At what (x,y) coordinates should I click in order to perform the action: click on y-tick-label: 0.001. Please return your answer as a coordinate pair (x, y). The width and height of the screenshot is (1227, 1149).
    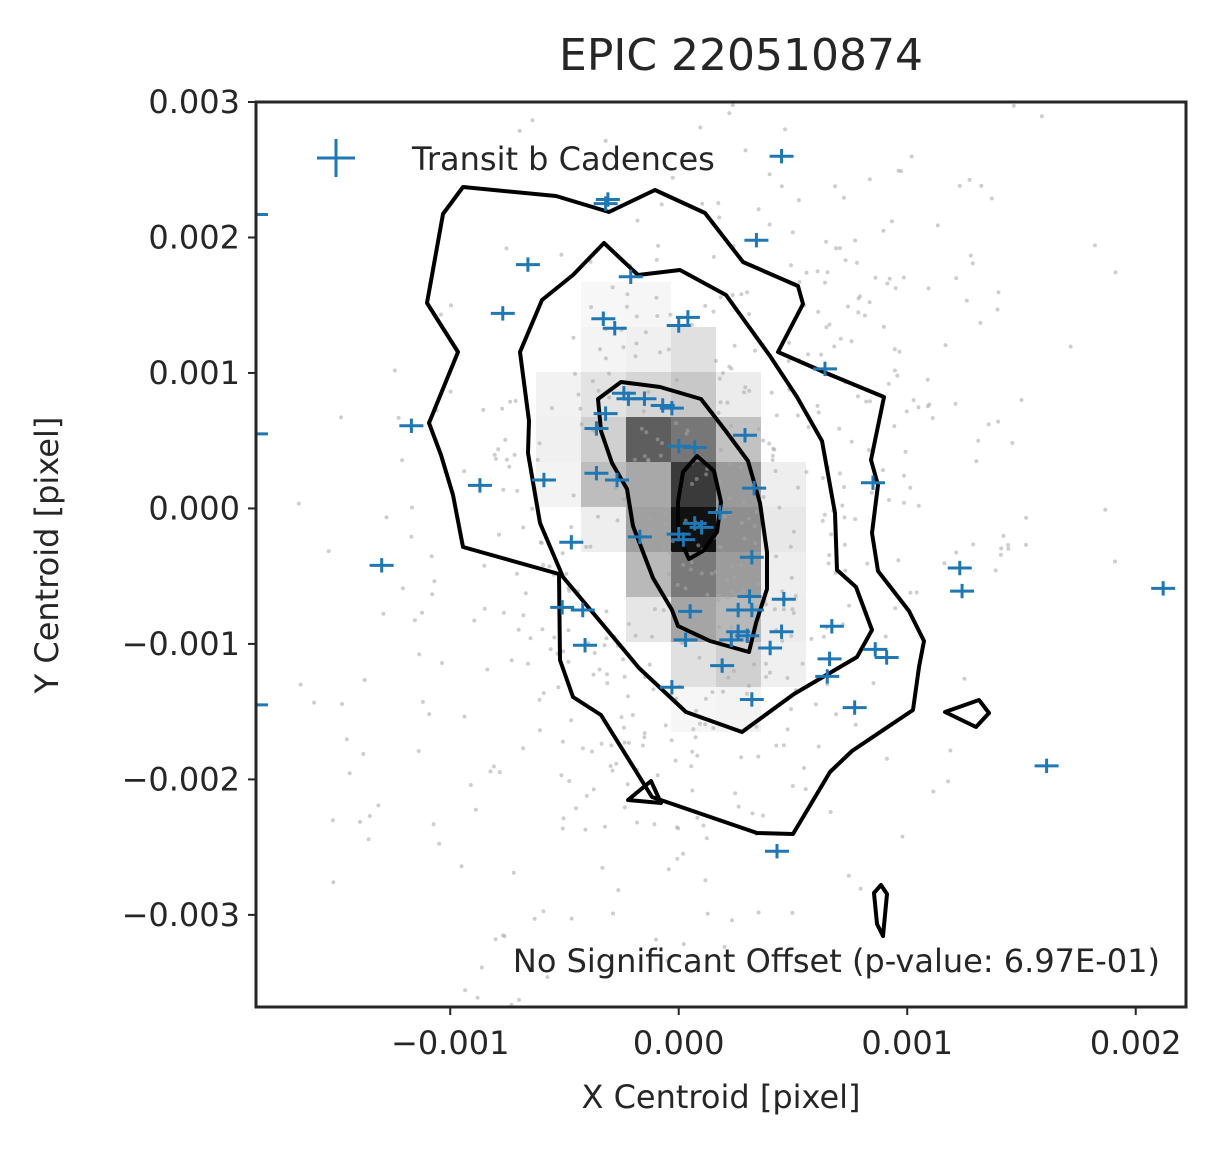
    Looking at the image, I should click on (194, 373).